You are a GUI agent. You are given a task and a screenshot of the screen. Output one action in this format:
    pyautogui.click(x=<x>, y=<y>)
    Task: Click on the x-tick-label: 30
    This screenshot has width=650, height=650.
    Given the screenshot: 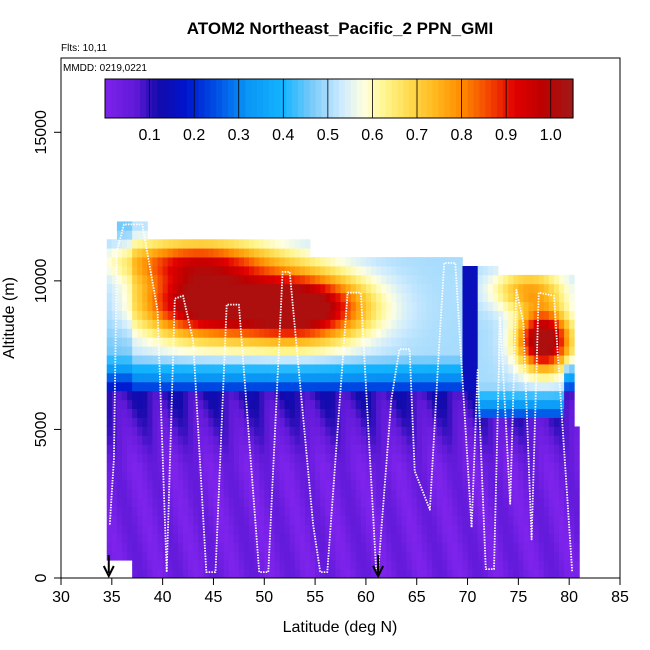 What is the action you would take?
    pyautogui.click(x=61, y=597)
    